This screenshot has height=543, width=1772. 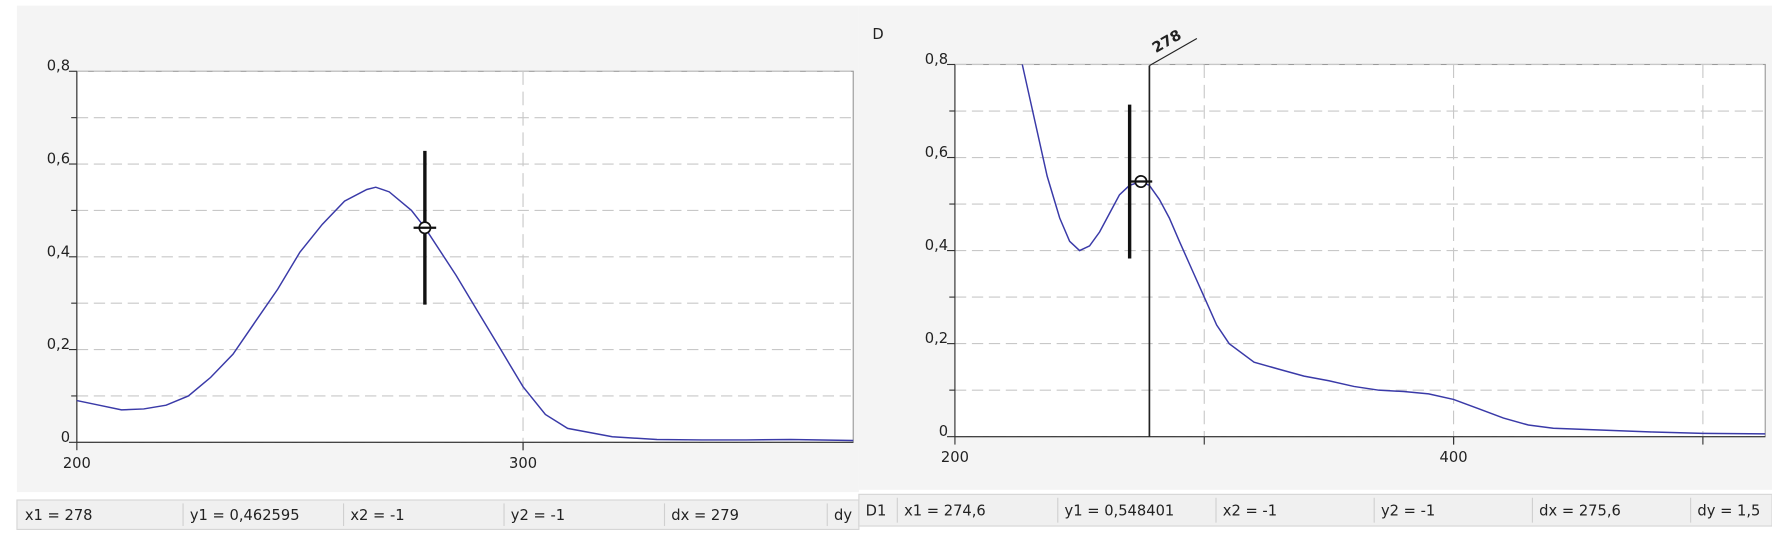 What do you see at coordinates (1120, 510) in the screenshot?
I see `status-cell: y1 = 0,548401` at bounding box center [1120, 510].